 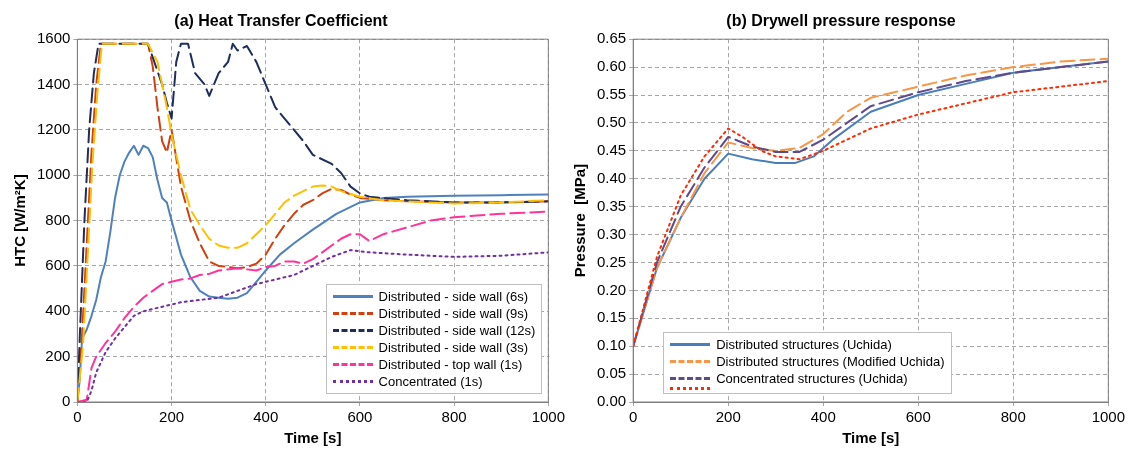 What do you see at coordinates (453, 296) in the screenshot?
I see `legend-label: Distributed - side wall (6s)` at bounding box center [453, 296].